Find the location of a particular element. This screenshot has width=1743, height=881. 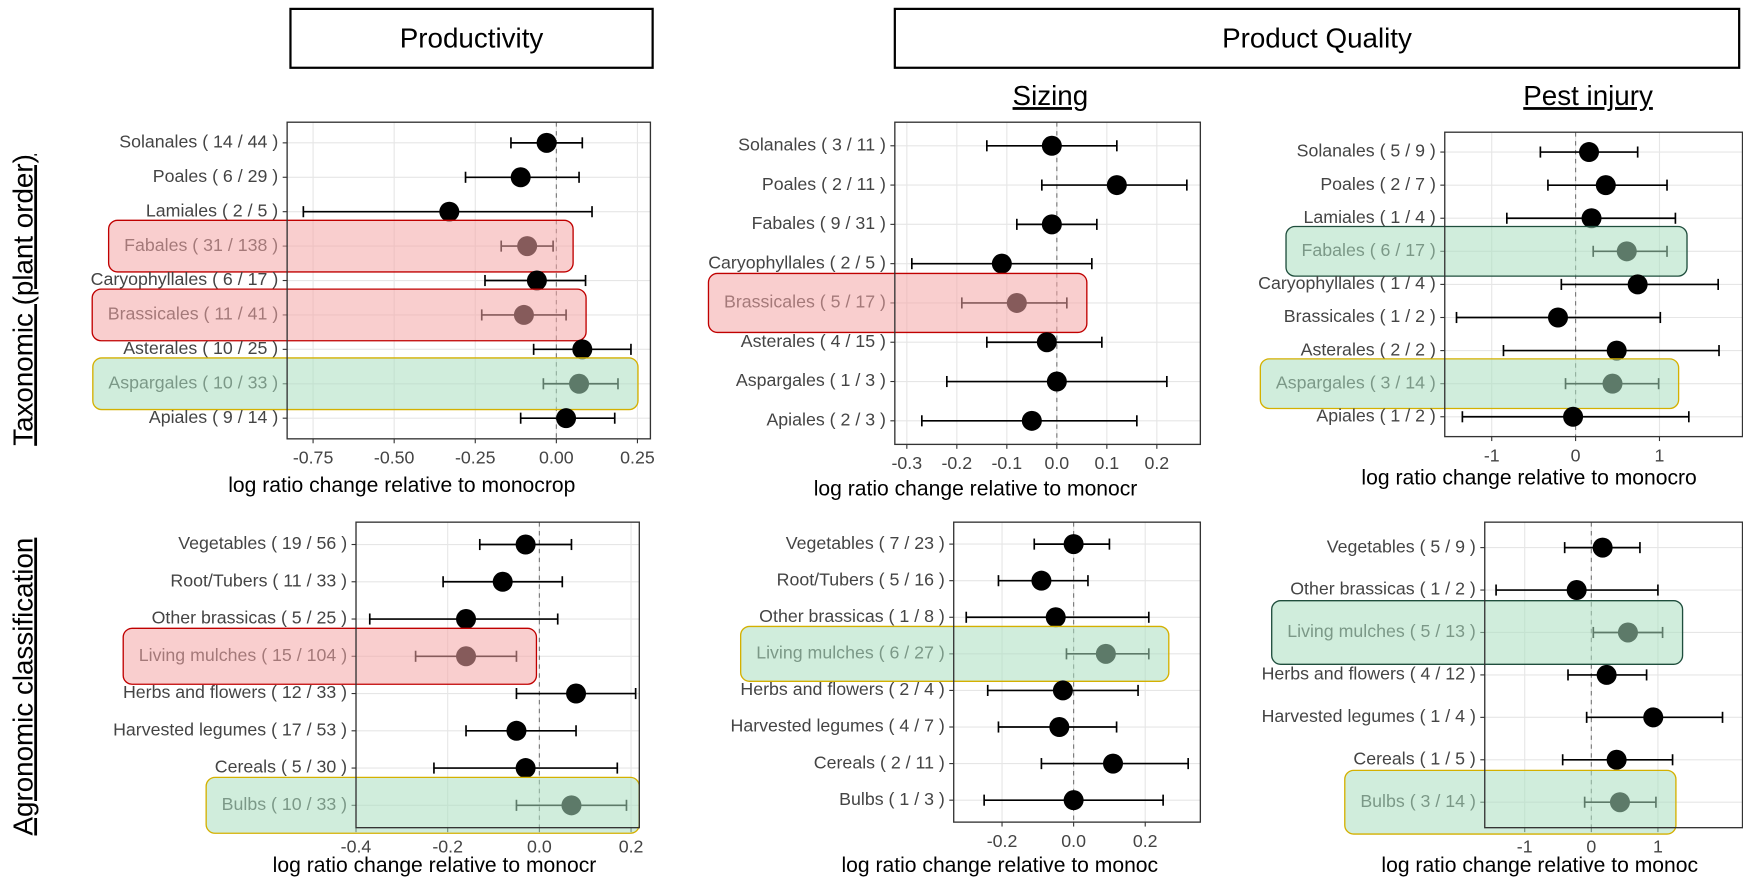

y-tick-label: Apiales ( 2 / 3 ) is located at coordinates (825, 420).